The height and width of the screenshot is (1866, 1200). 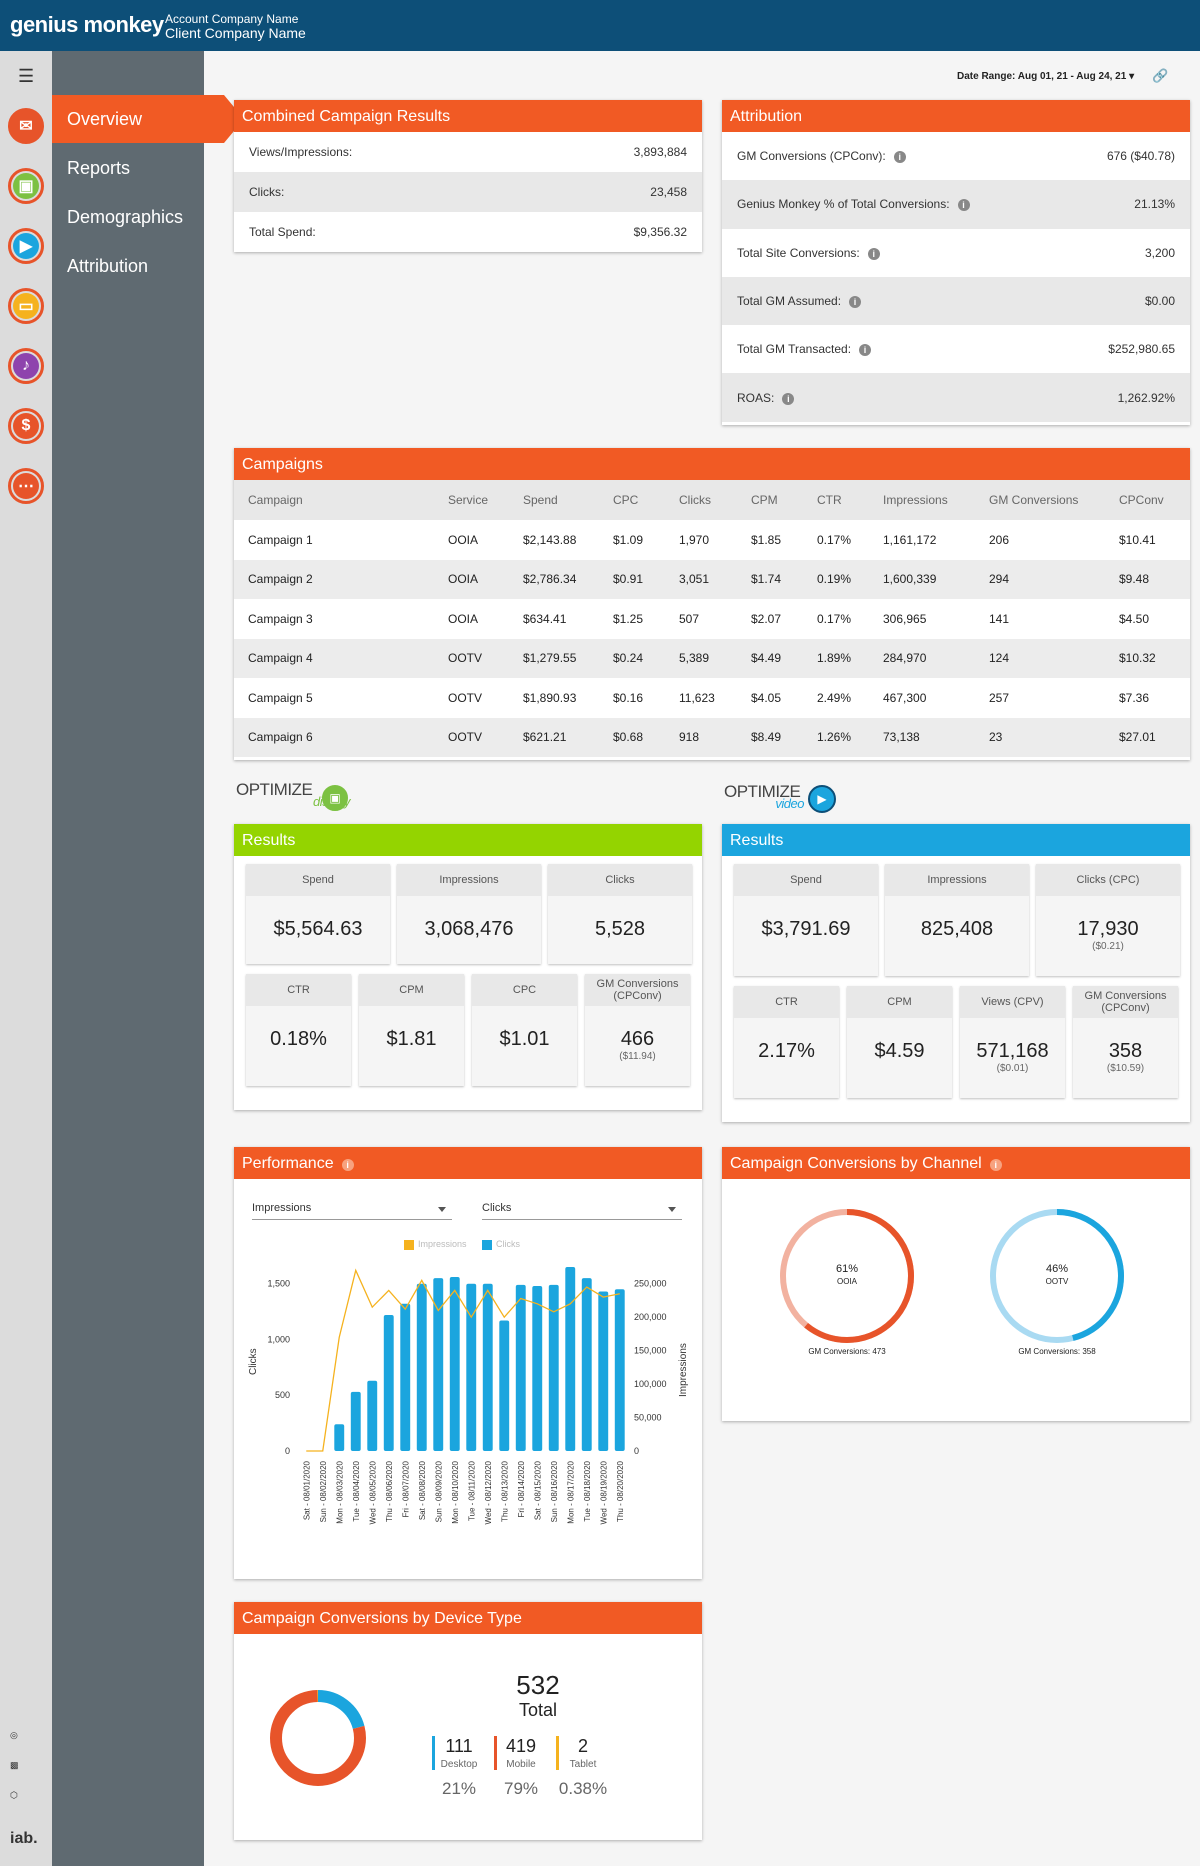 What do you see at coordinates (1108, 929) in the screenshot?
I see `metric-value: 17,930` at bounding box center [1108, 929].